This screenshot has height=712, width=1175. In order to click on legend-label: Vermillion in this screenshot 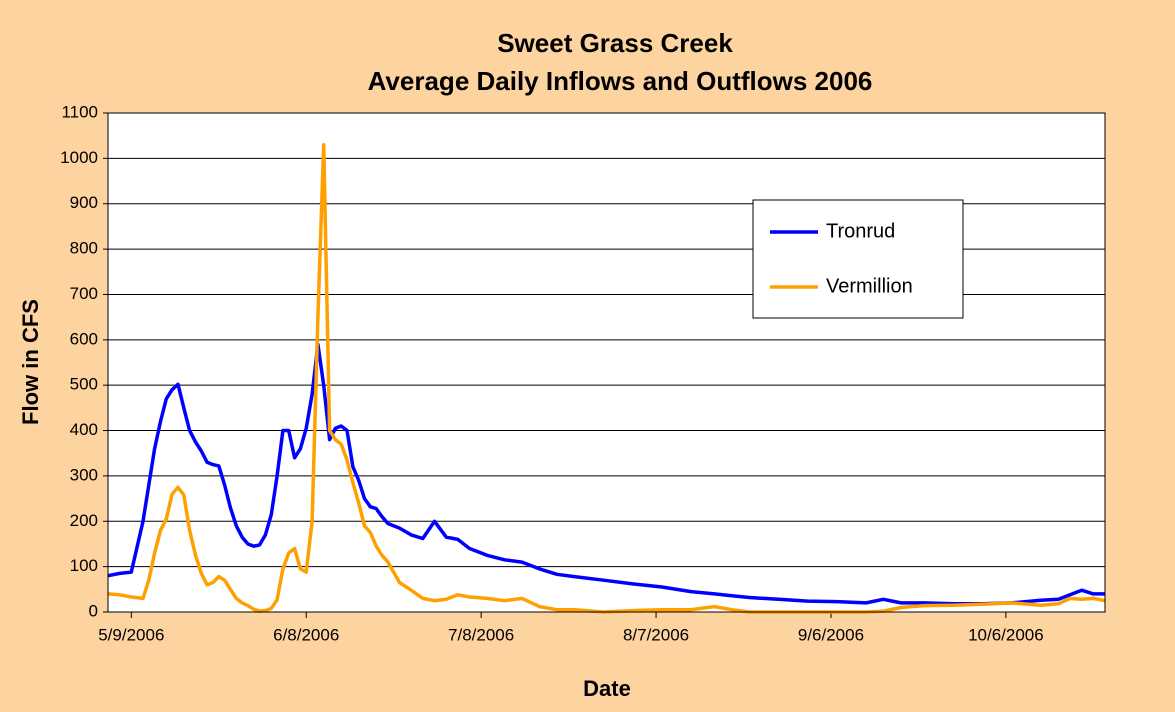, I will do `click(869, 286)`.